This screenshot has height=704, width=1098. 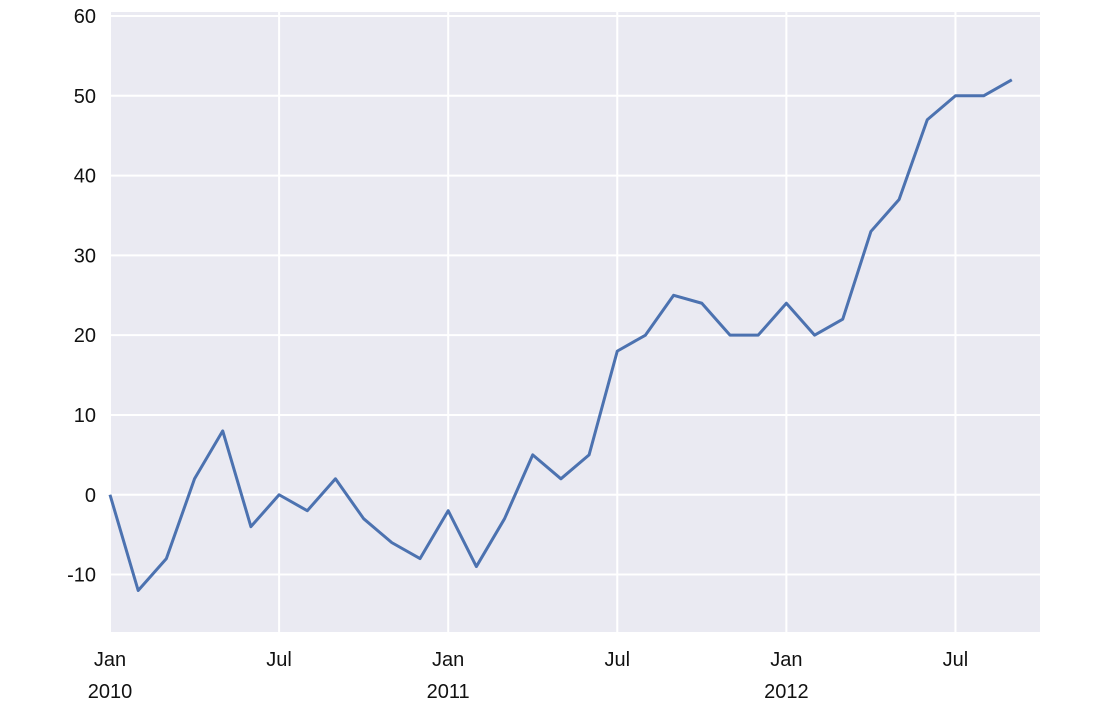 What do you see at coordinates (448, 676) in the screenshot?
I see `x-tick-label: Jan 2011` at bounding box center [448, 676].